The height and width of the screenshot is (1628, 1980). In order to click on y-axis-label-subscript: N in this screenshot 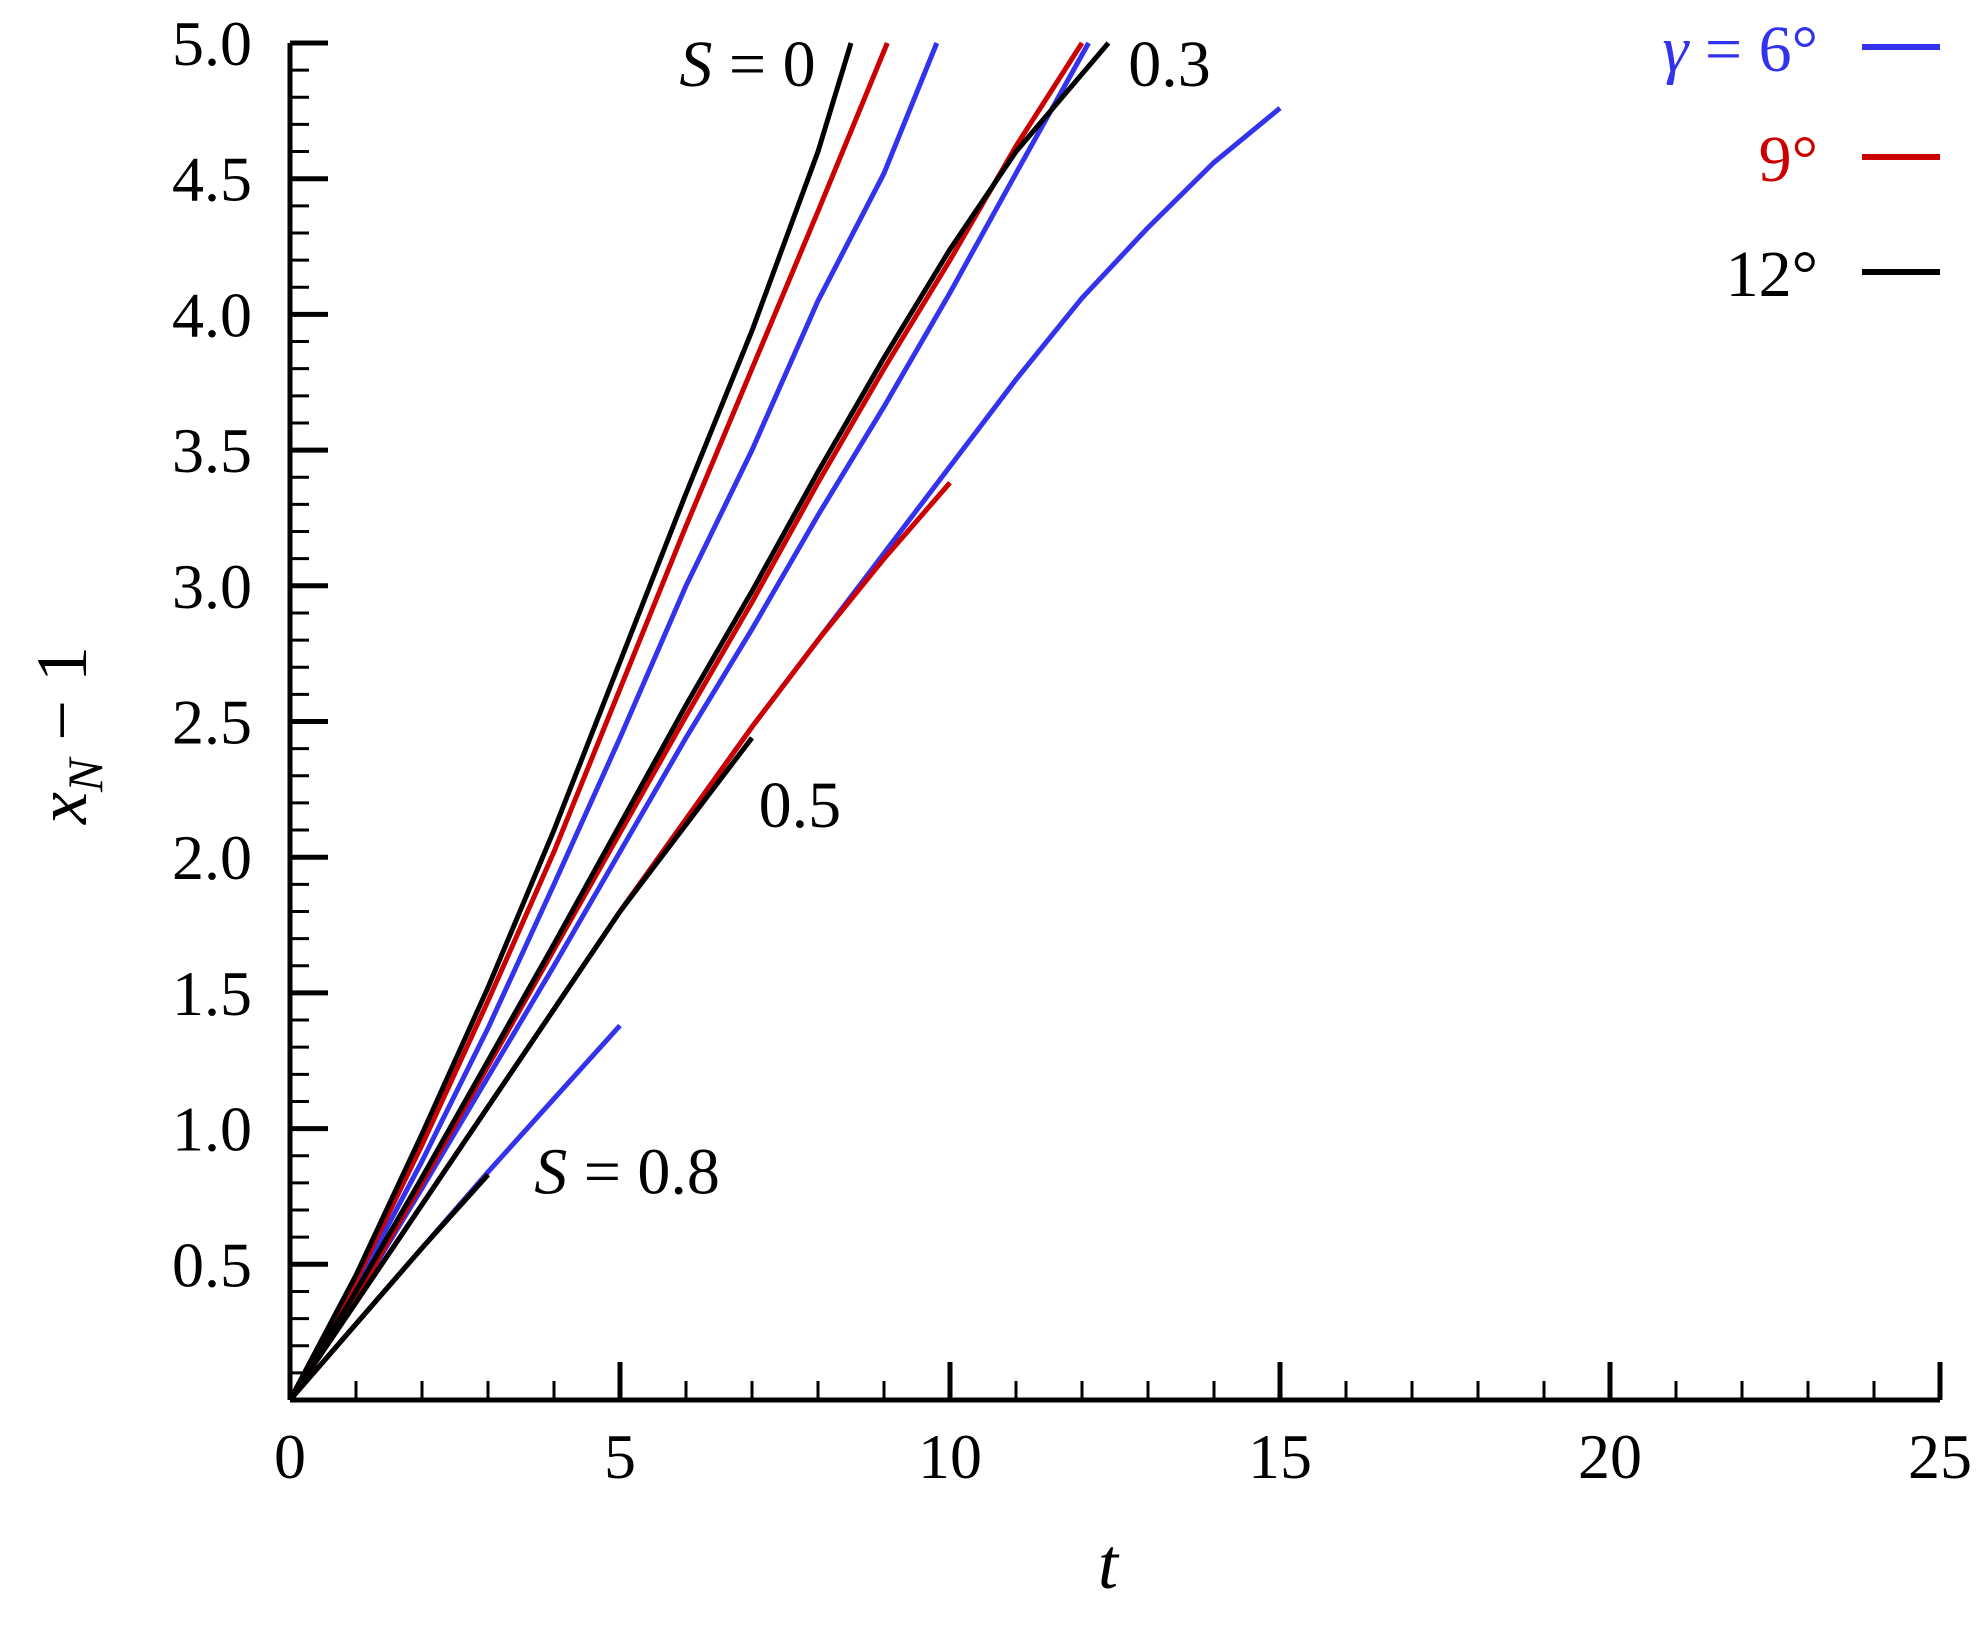, I will do `click(85, 774)`.